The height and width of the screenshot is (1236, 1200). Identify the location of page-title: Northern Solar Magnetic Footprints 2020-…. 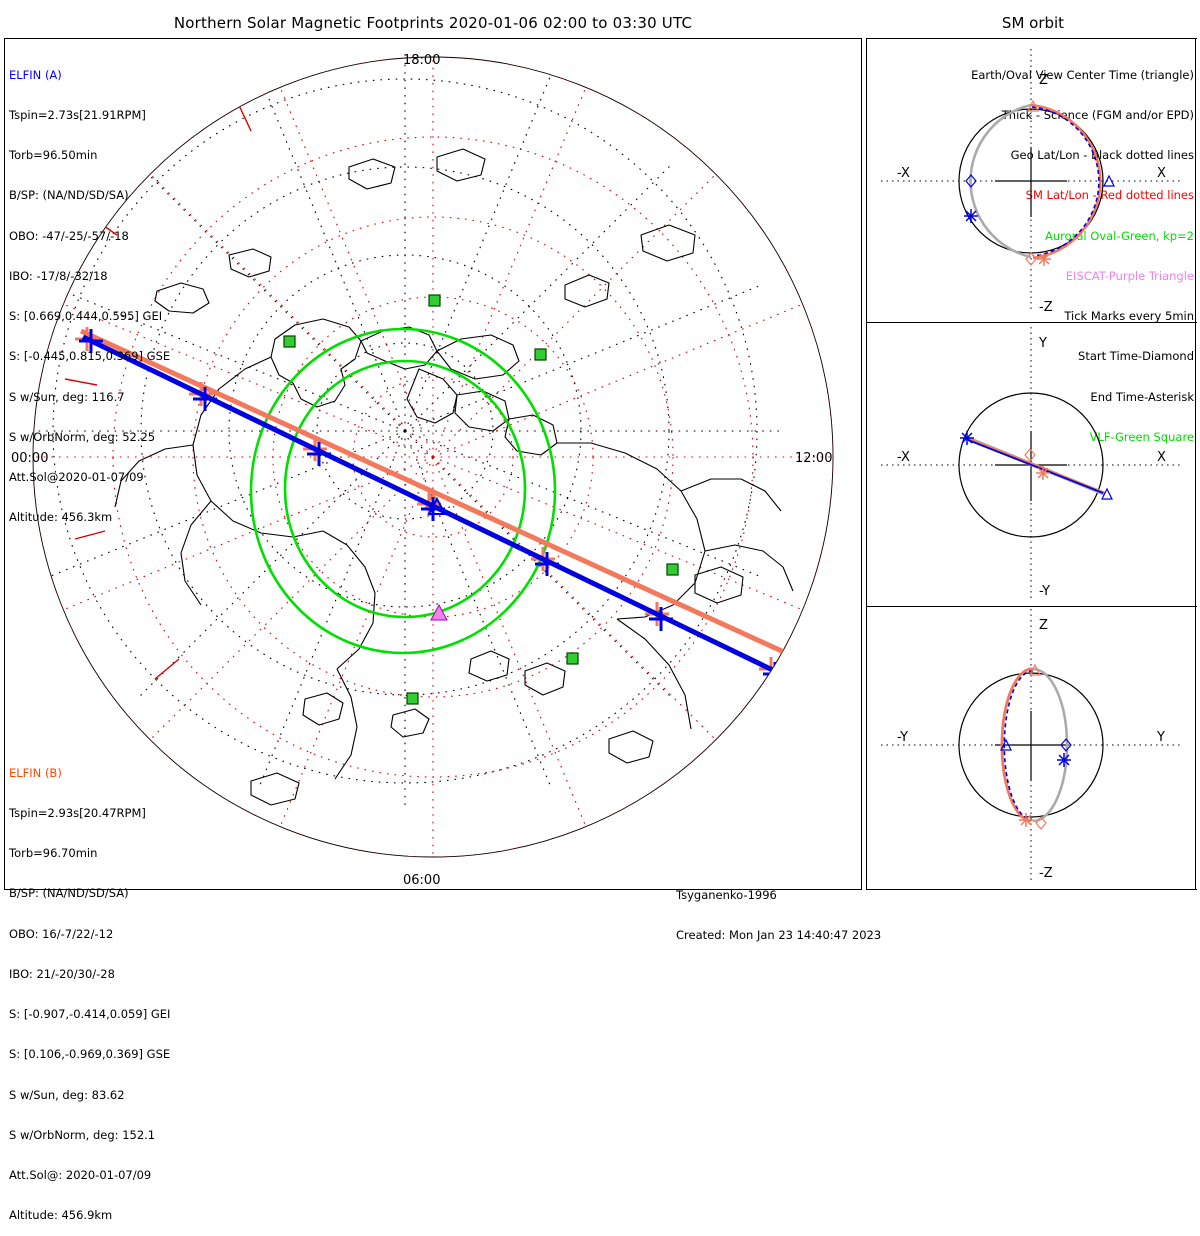
(433, 23).